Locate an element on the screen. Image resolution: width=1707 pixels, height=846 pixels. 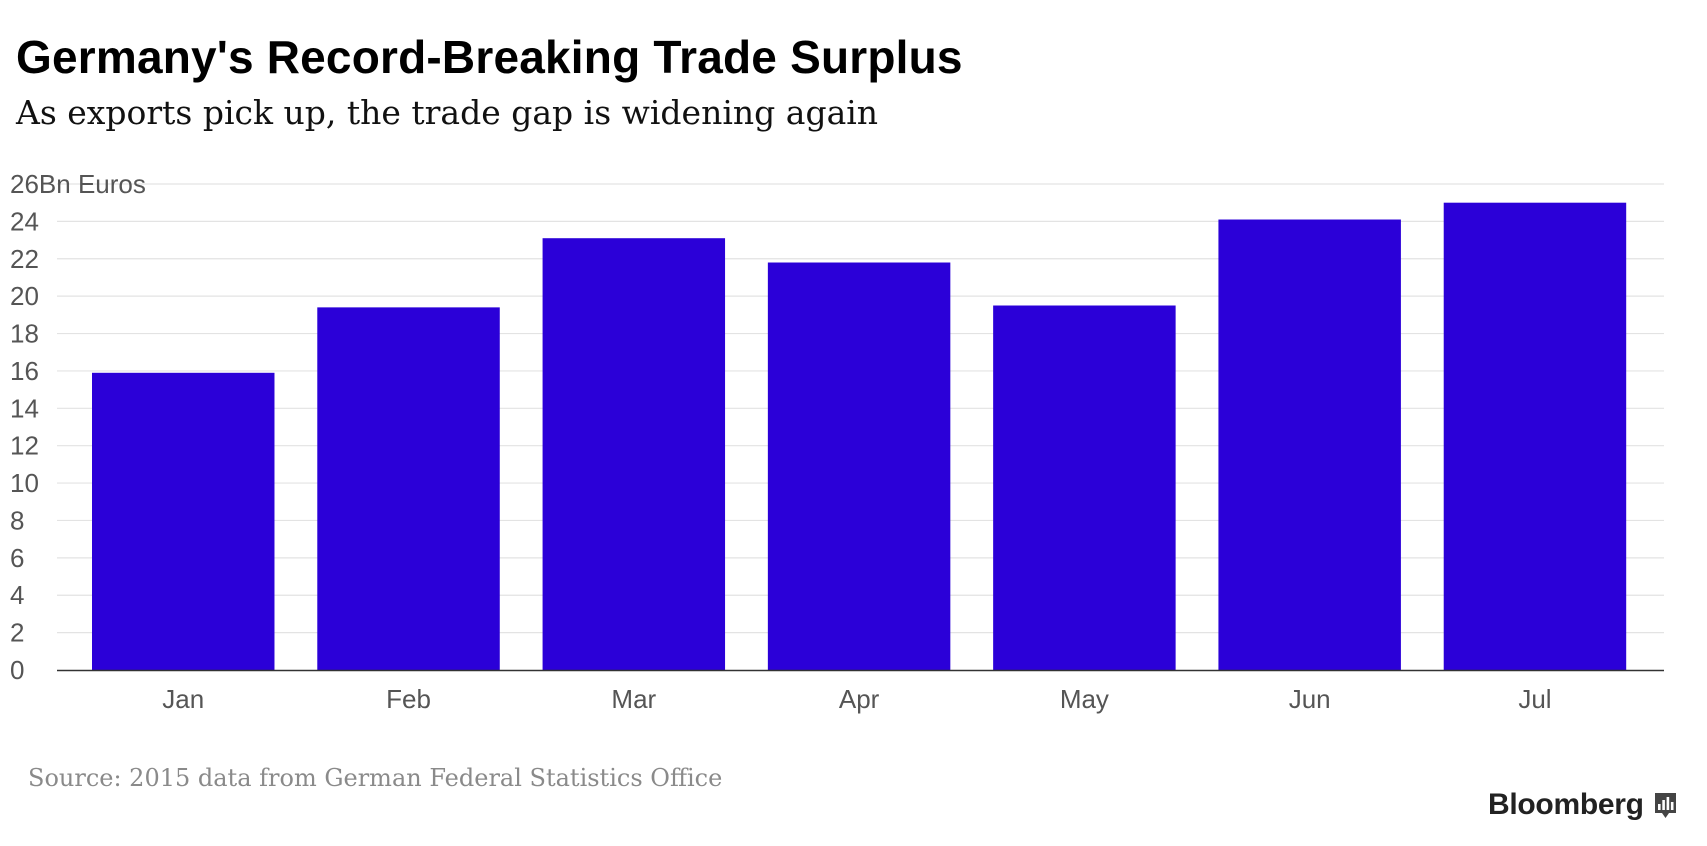
bar-jul is located at coordinates (1535, 436).